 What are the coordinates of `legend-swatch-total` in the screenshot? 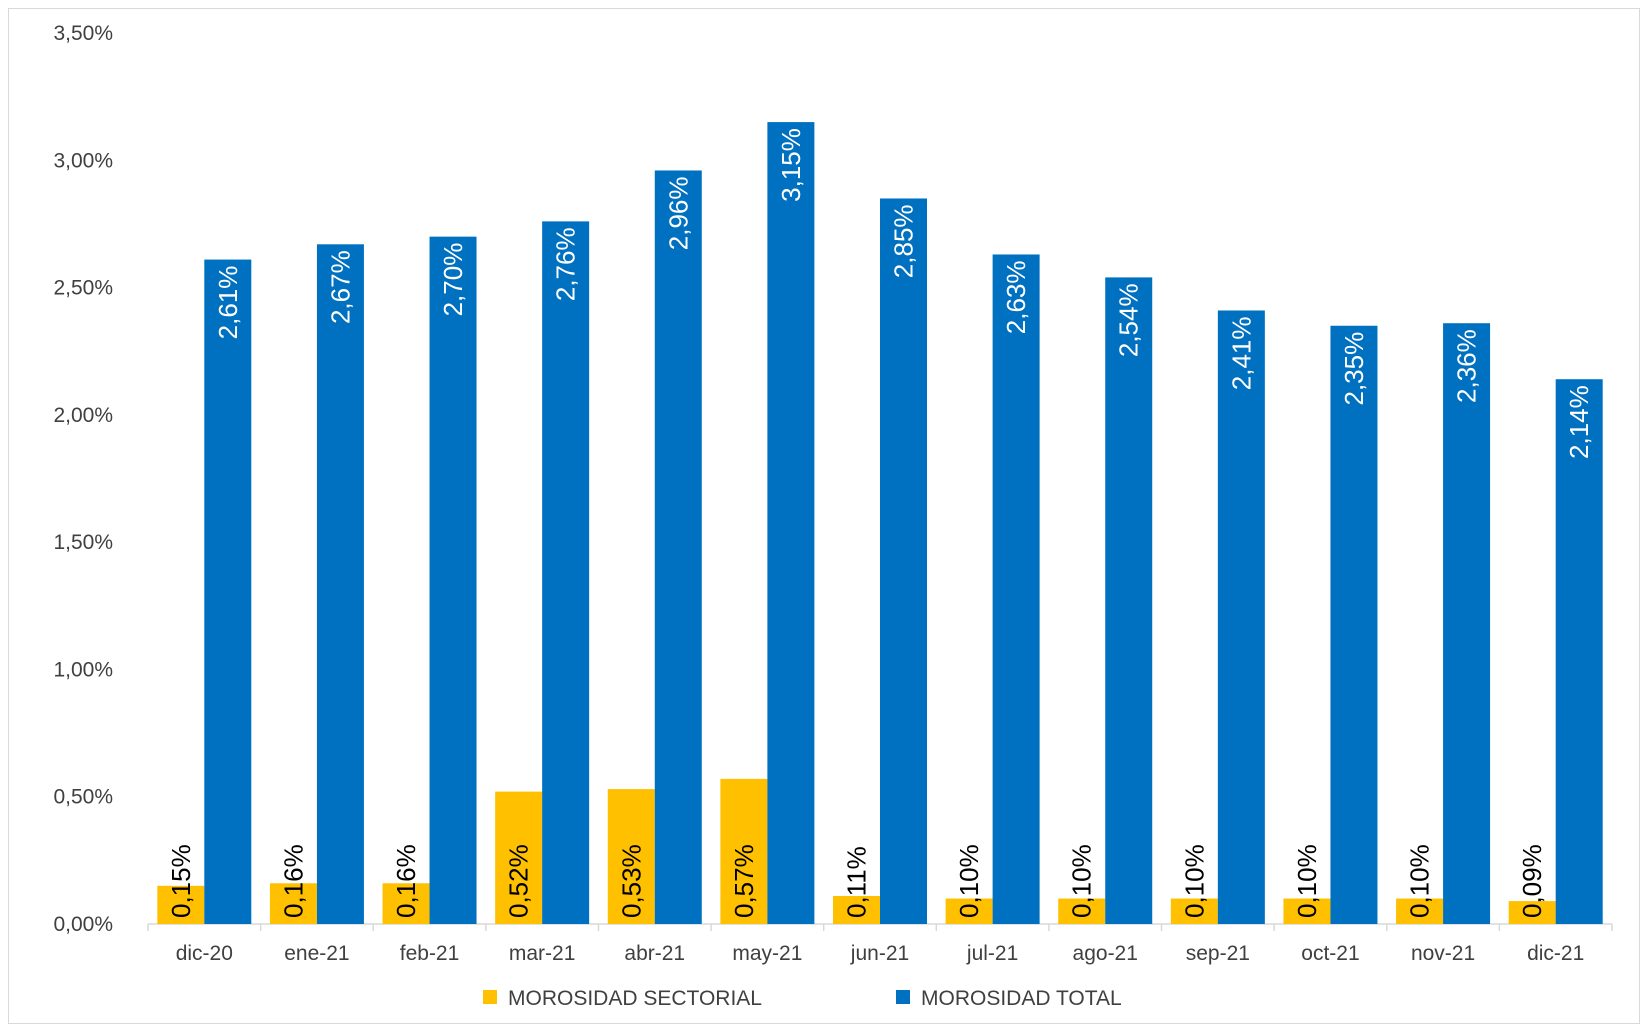 It's located at (903, 997).